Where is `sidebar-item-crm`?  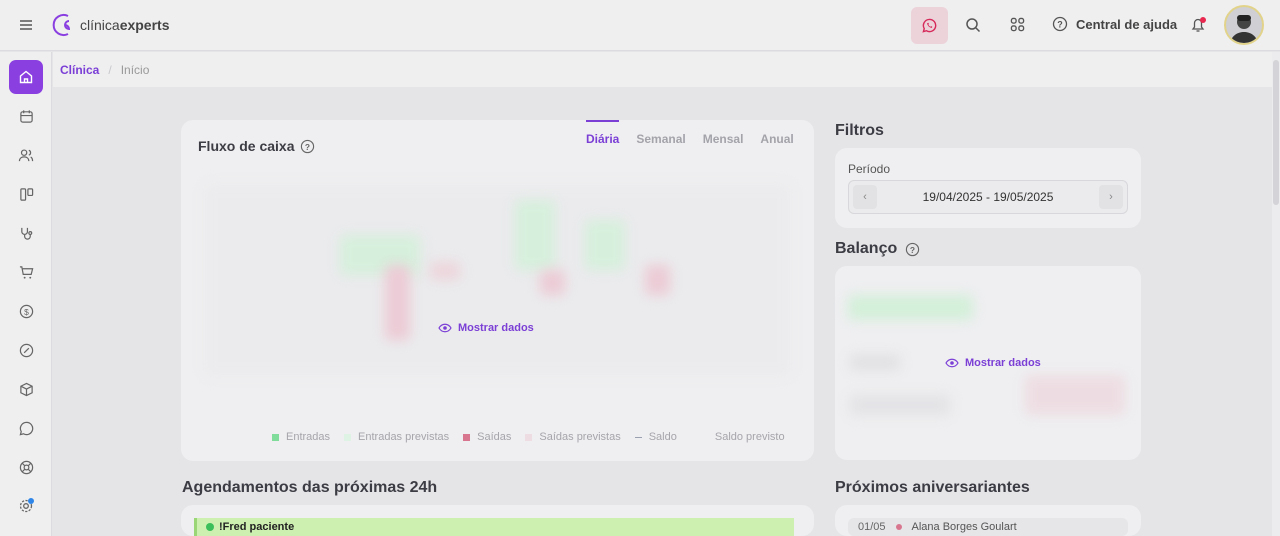
sidebar-item-crm is located at coordinates (26, 428).